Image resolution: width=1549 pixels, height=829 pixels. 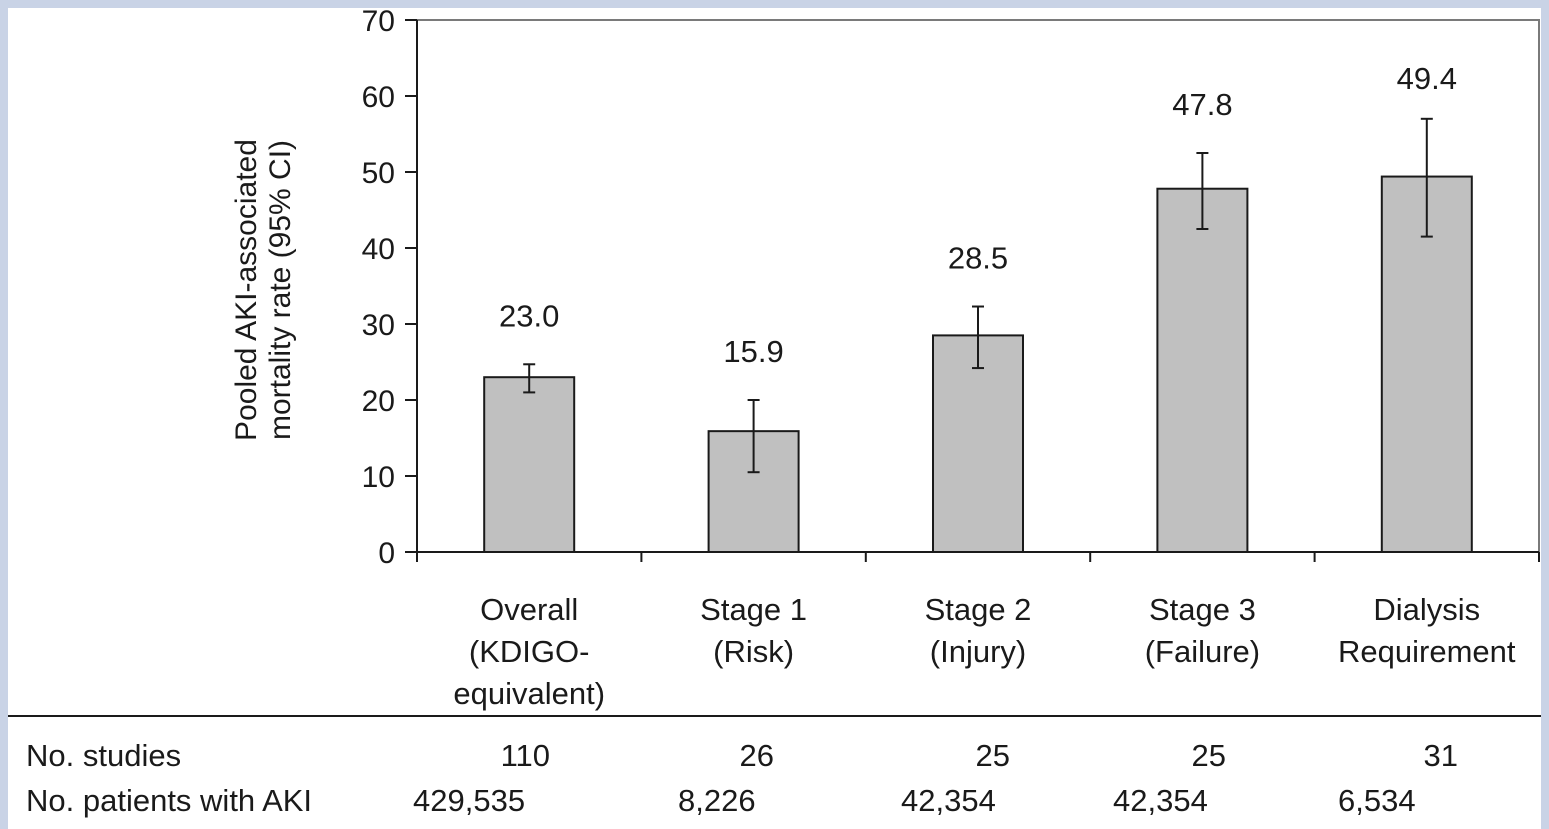 What do you see at coordinates (753, 351) in the screenshot?
I see `data-label: 15.9` at bounding box center [753, 351].